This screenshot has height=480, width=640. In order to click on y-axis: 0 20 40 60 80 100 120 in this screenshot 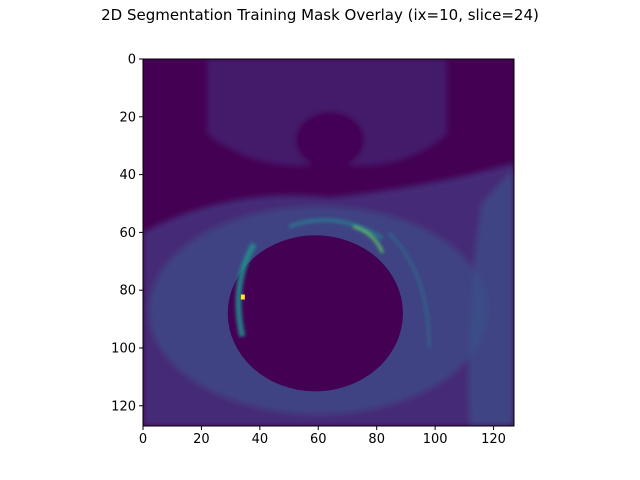, I will do `click(127, 233)`.